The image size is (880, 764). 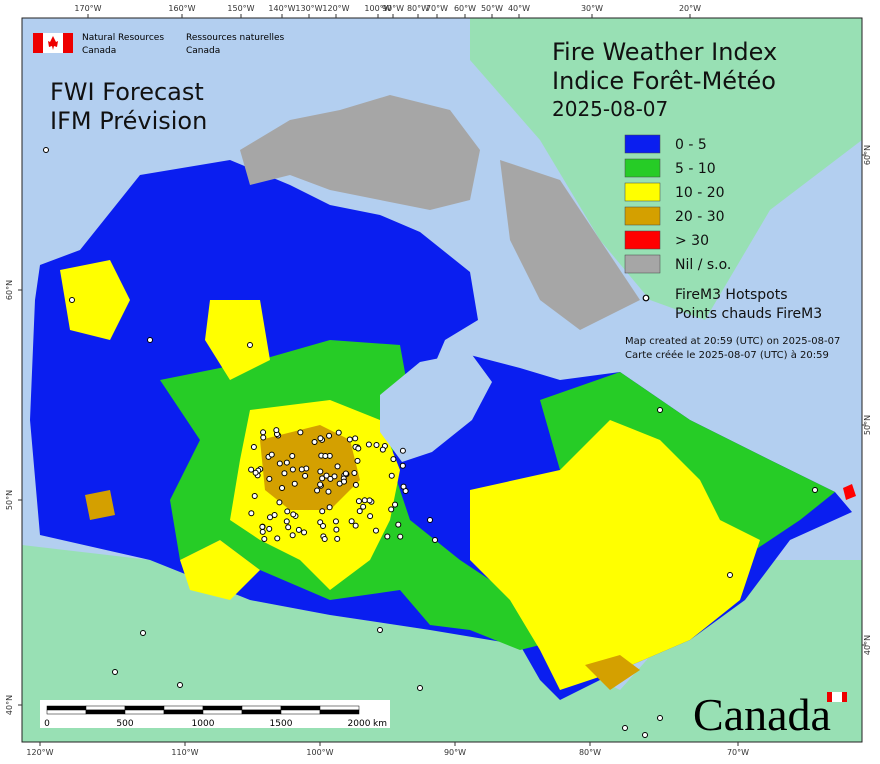 I want to click on lon-label: 170°W, so click(x=87, y=8).